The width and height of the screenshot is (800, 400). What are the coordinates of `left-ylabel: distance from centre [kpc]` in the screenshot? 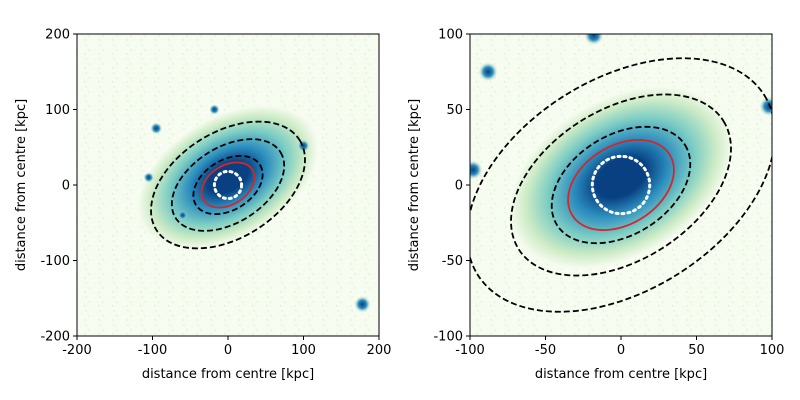 It's located at (21, 185).